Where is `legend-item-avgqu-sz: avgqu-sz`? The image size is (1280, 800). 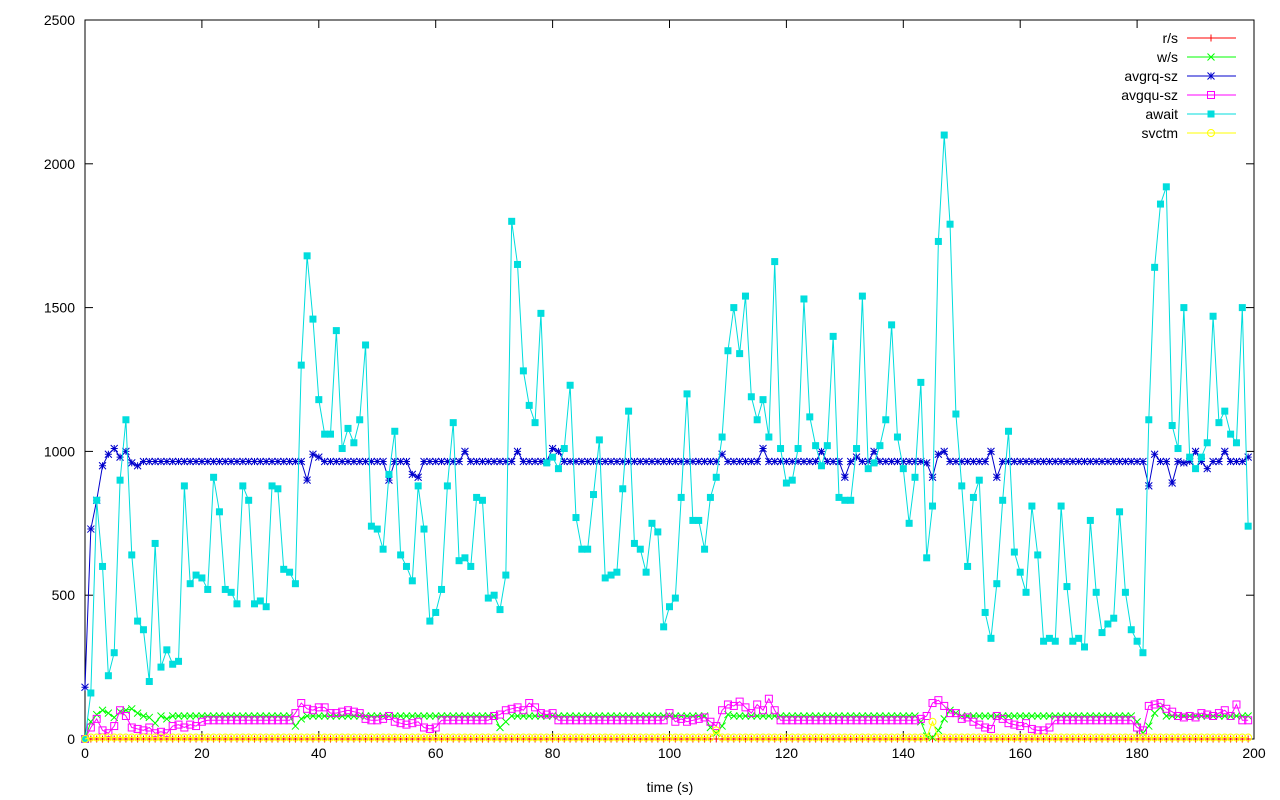
legend-item-avgqu-sz: avgqu-sz is located at coordinates (1178, 95).